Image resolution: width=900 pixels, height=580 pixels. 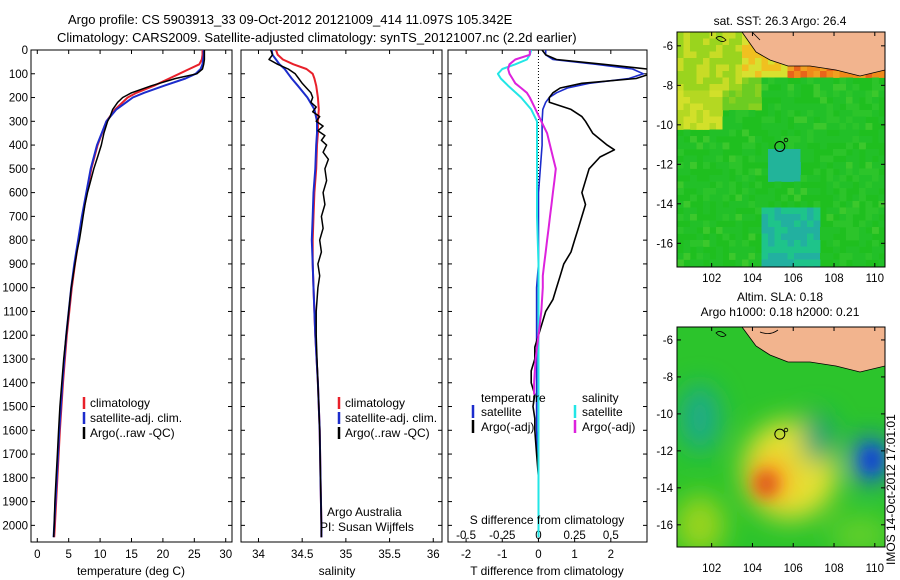 I want to click on sla-core, so click(x=817, y=472).